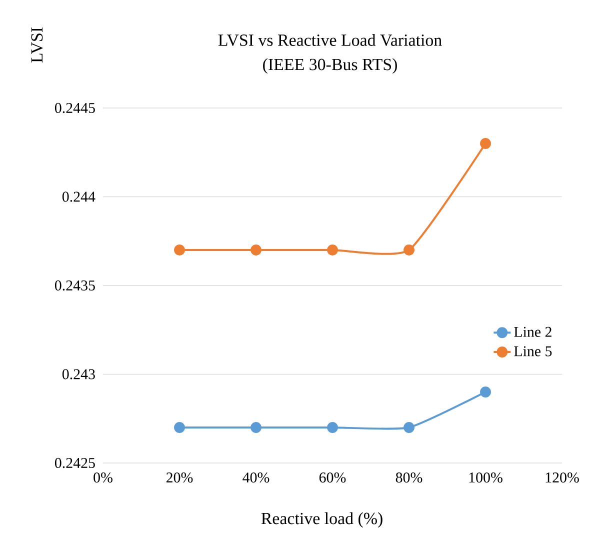  Describe the element at coordinates (78, 374) in the screenshot. I see `y-tick-label: 0.243` at that location.